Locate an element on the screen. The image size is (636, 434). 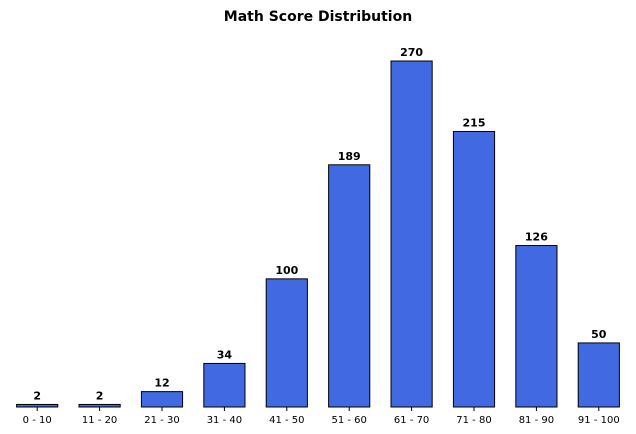
chart-title: Math Score Distribution is located at coordinates (318, 17).